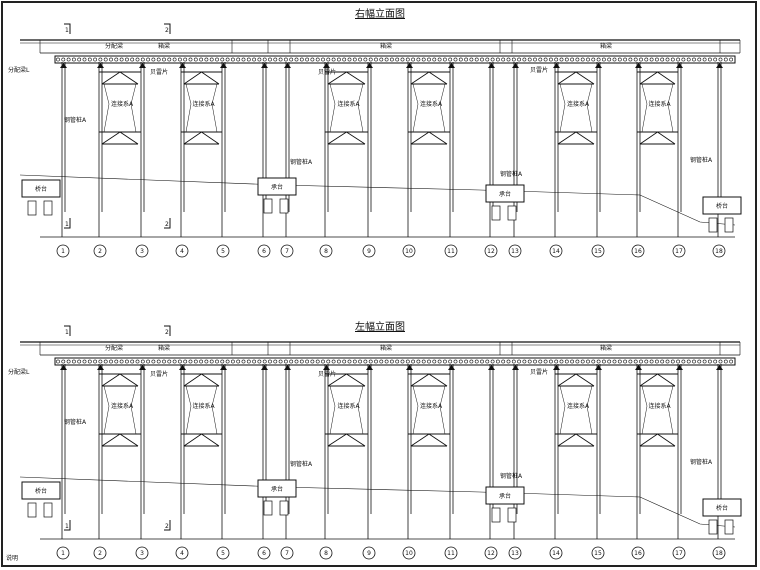  Describe the element at coordinates (719, 553) in the screenshot. I see `axis-number: 18` at that location.